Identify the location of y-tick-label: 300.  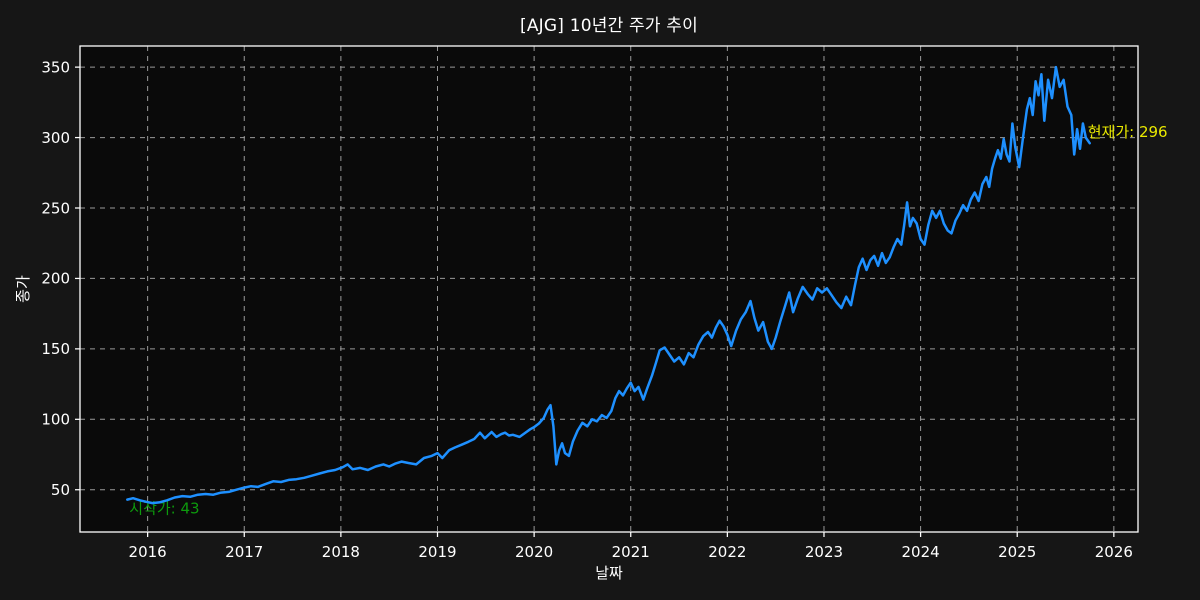
(55, 138).